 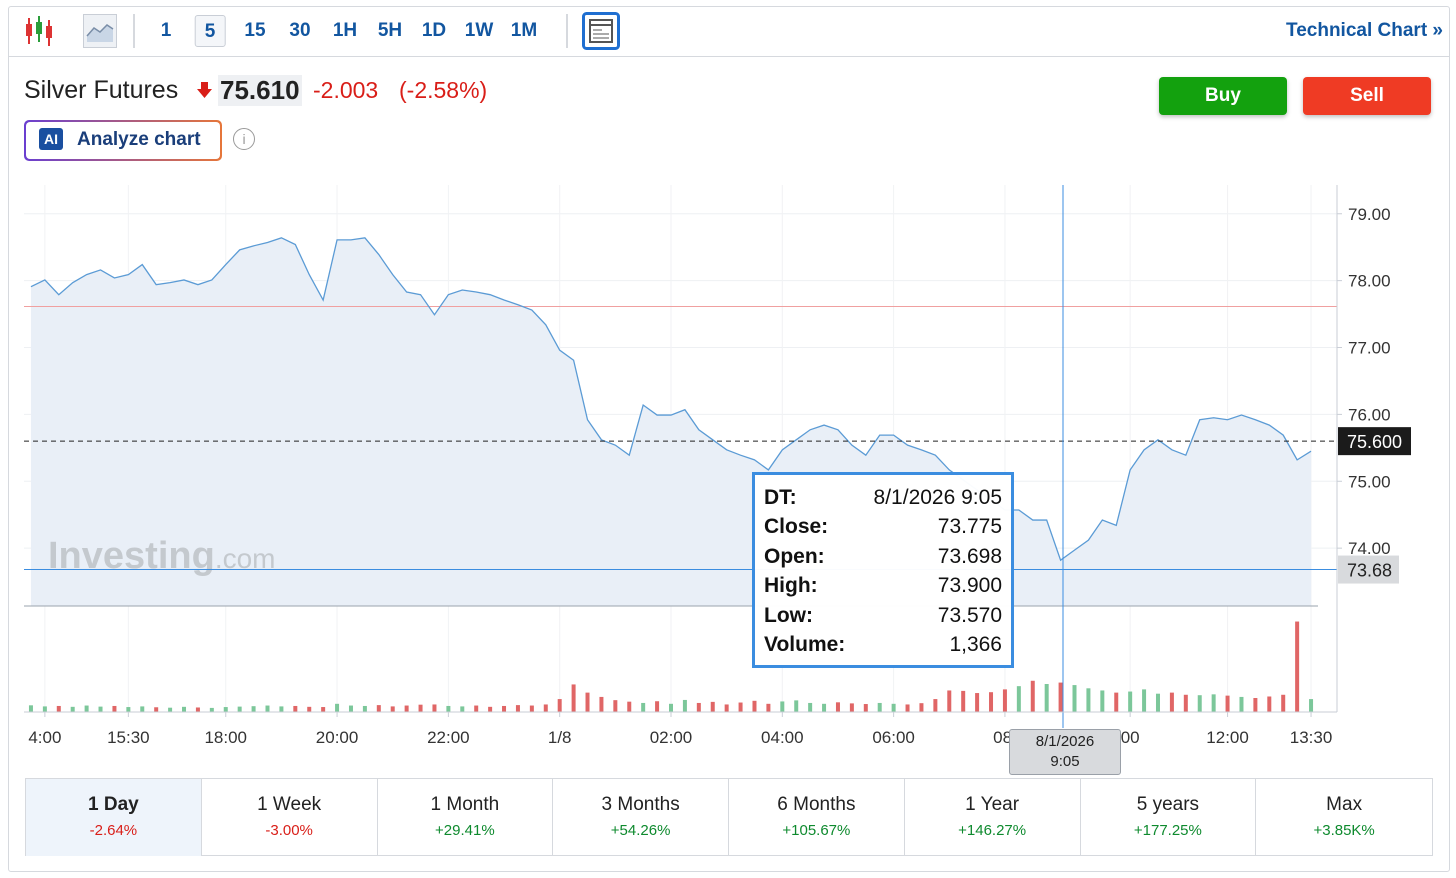 What do you see at coordinates (101, 90) in the screenshot?
I see `instrument-name: Silver Futures` at bounding box center [101, 90].